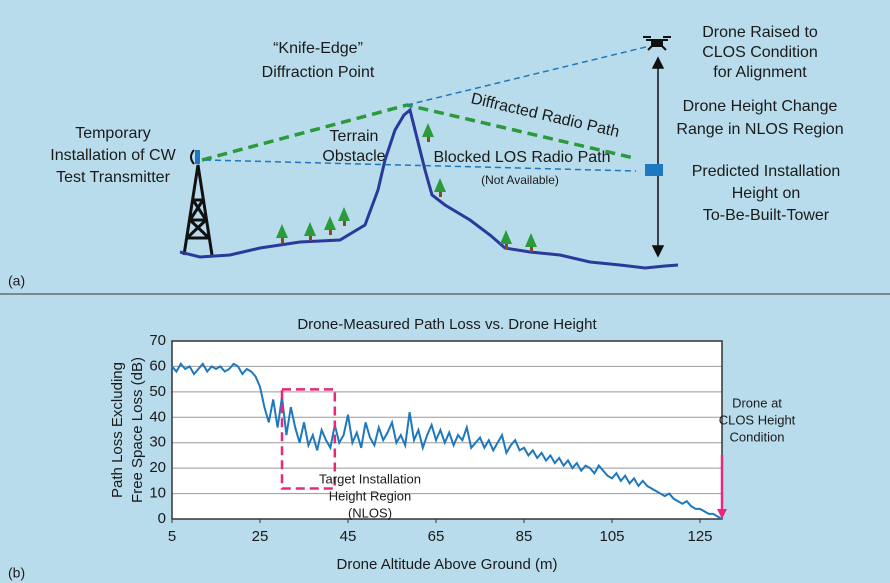  What do you see at coordinates (157, 340) in the screenshot?
I see `y-tick-label: 70` at bounding box center [157, 340].